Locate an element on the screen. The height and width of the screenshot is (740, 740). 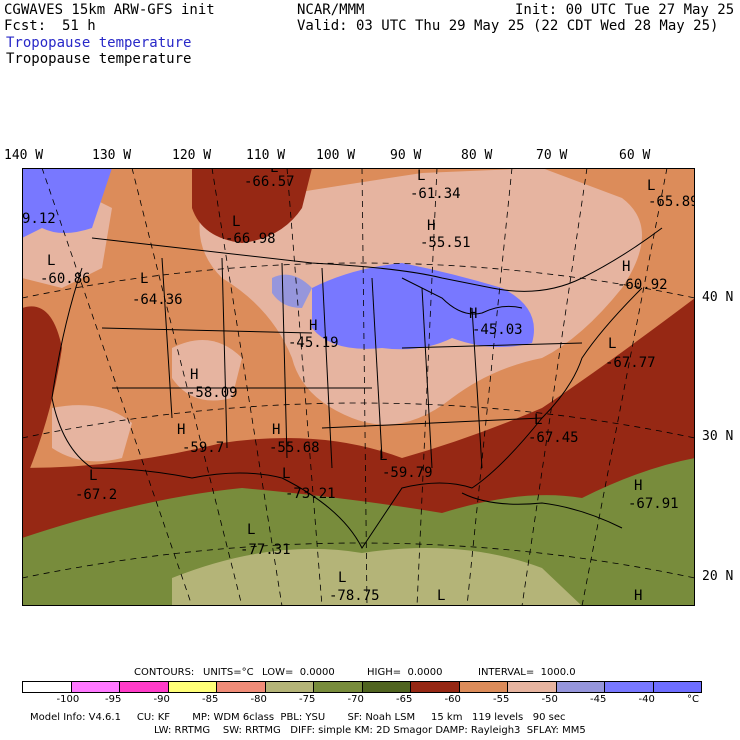
lon-label: 100 W is located at coordinates (336, 155).